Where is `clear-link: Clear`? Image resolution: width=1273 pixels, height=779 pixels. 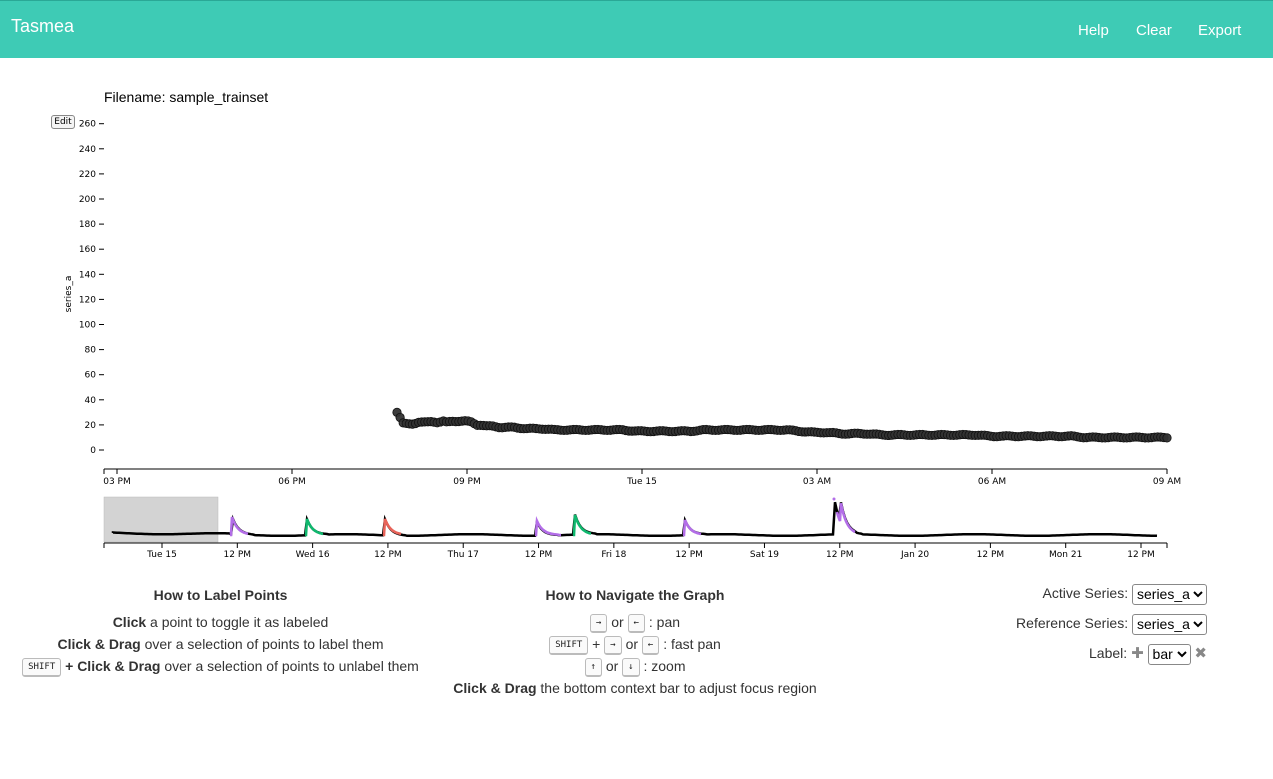
clear-link: Clear is located at coordinates (1154, 30).